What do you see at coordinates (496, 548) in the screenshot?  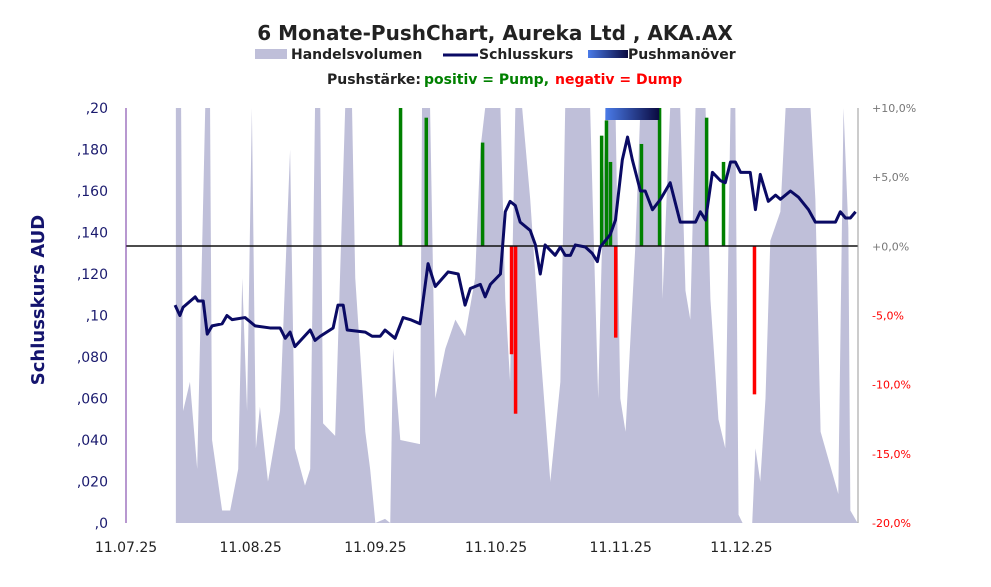 I see `x-tick-label: 11.10.25` at bounding box center [496, 548].